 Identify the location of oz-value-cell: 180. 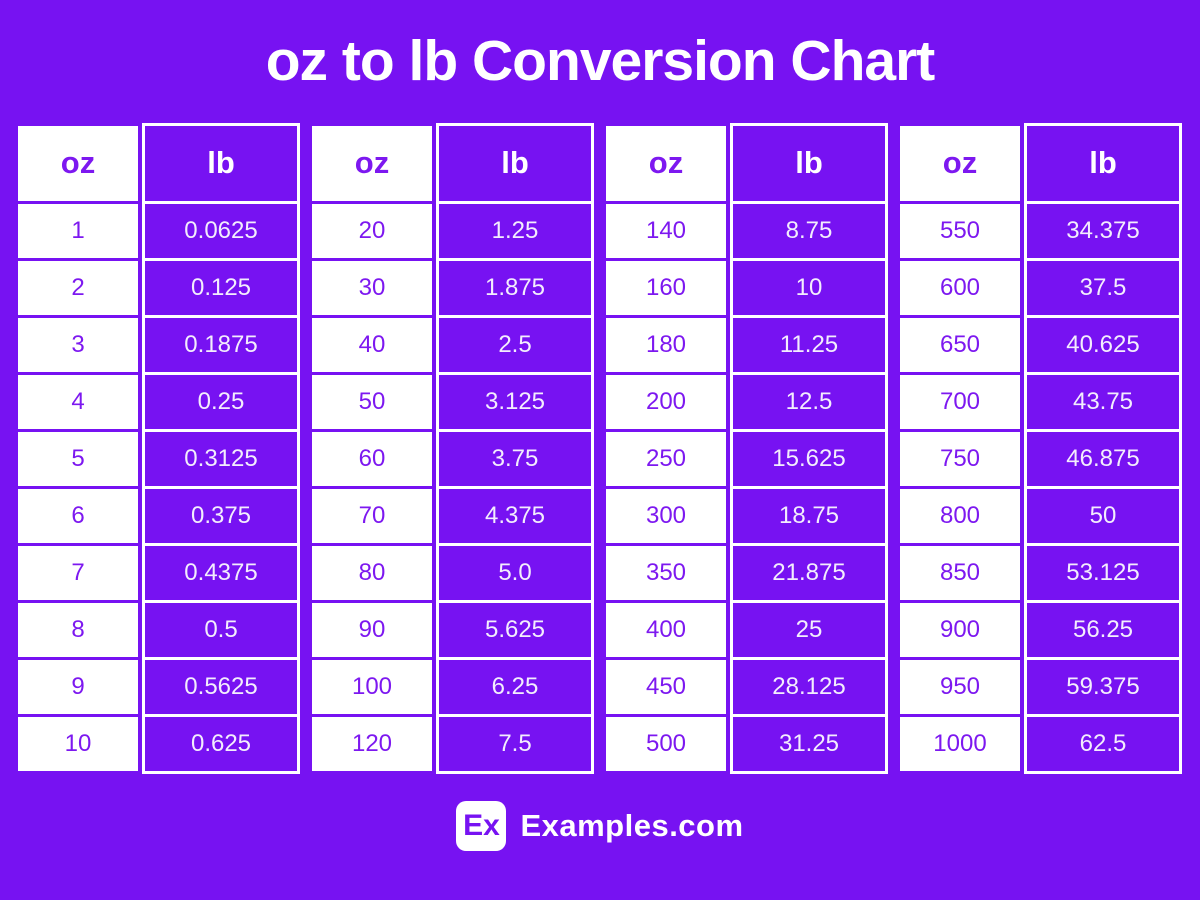
(666, 343).